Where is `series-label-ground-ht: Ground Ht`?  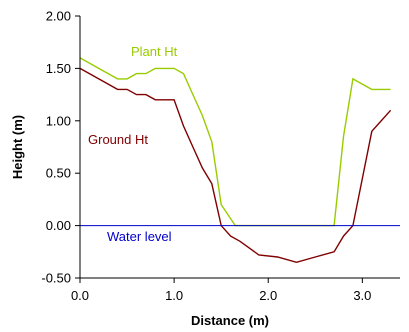
series-label-ground-ht: Ground Ht is located at coordinates (118, 139).